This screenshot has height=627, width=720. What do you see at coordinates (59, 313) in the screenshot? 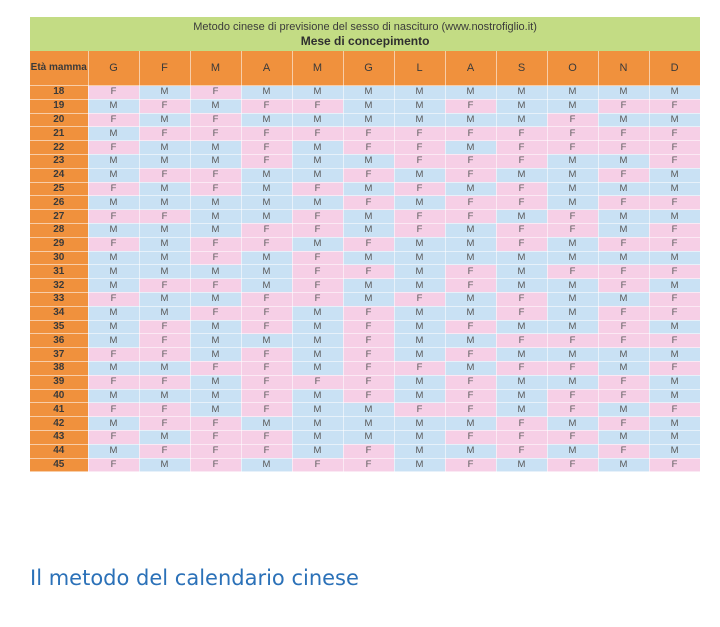
I see `age-cell: 34` at bounding box center [59, 313].